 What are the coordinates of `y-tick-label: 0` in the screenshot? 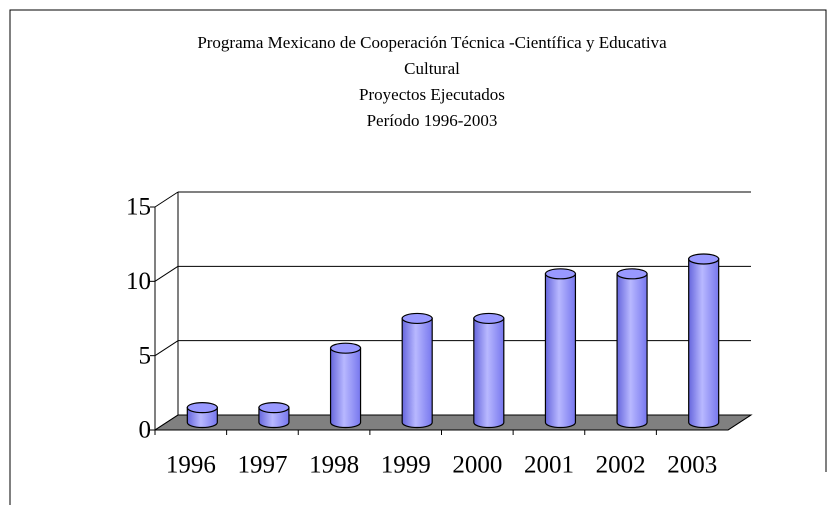 It's located at (145, 430).